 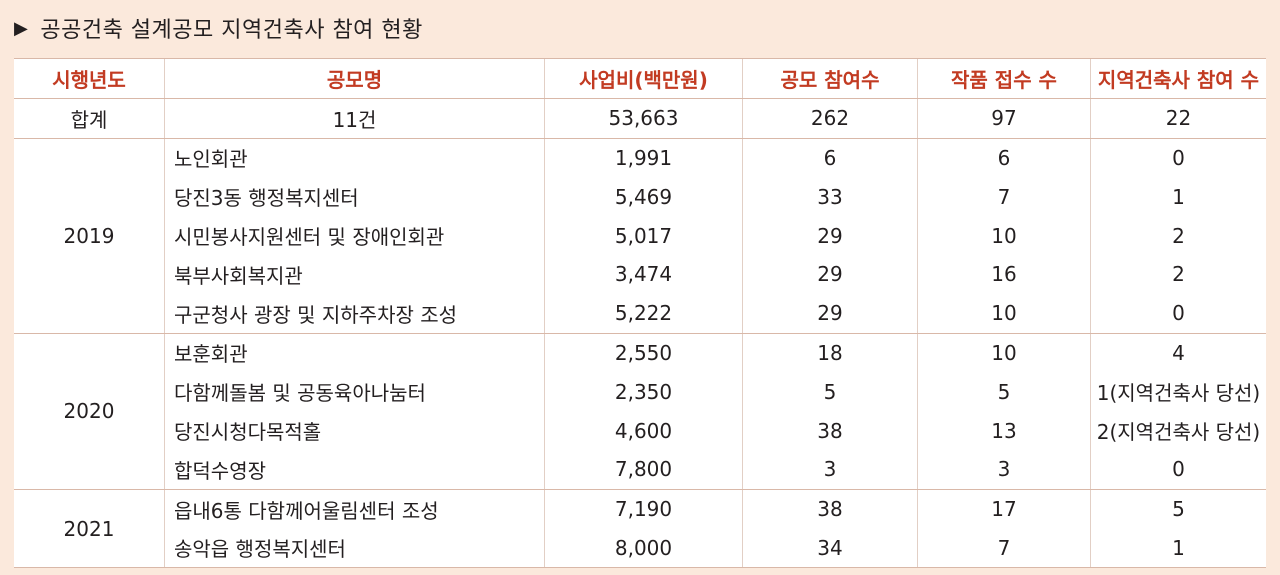 I want to click on project-name-cell: 보훈회관, so click(x=355, y=353).